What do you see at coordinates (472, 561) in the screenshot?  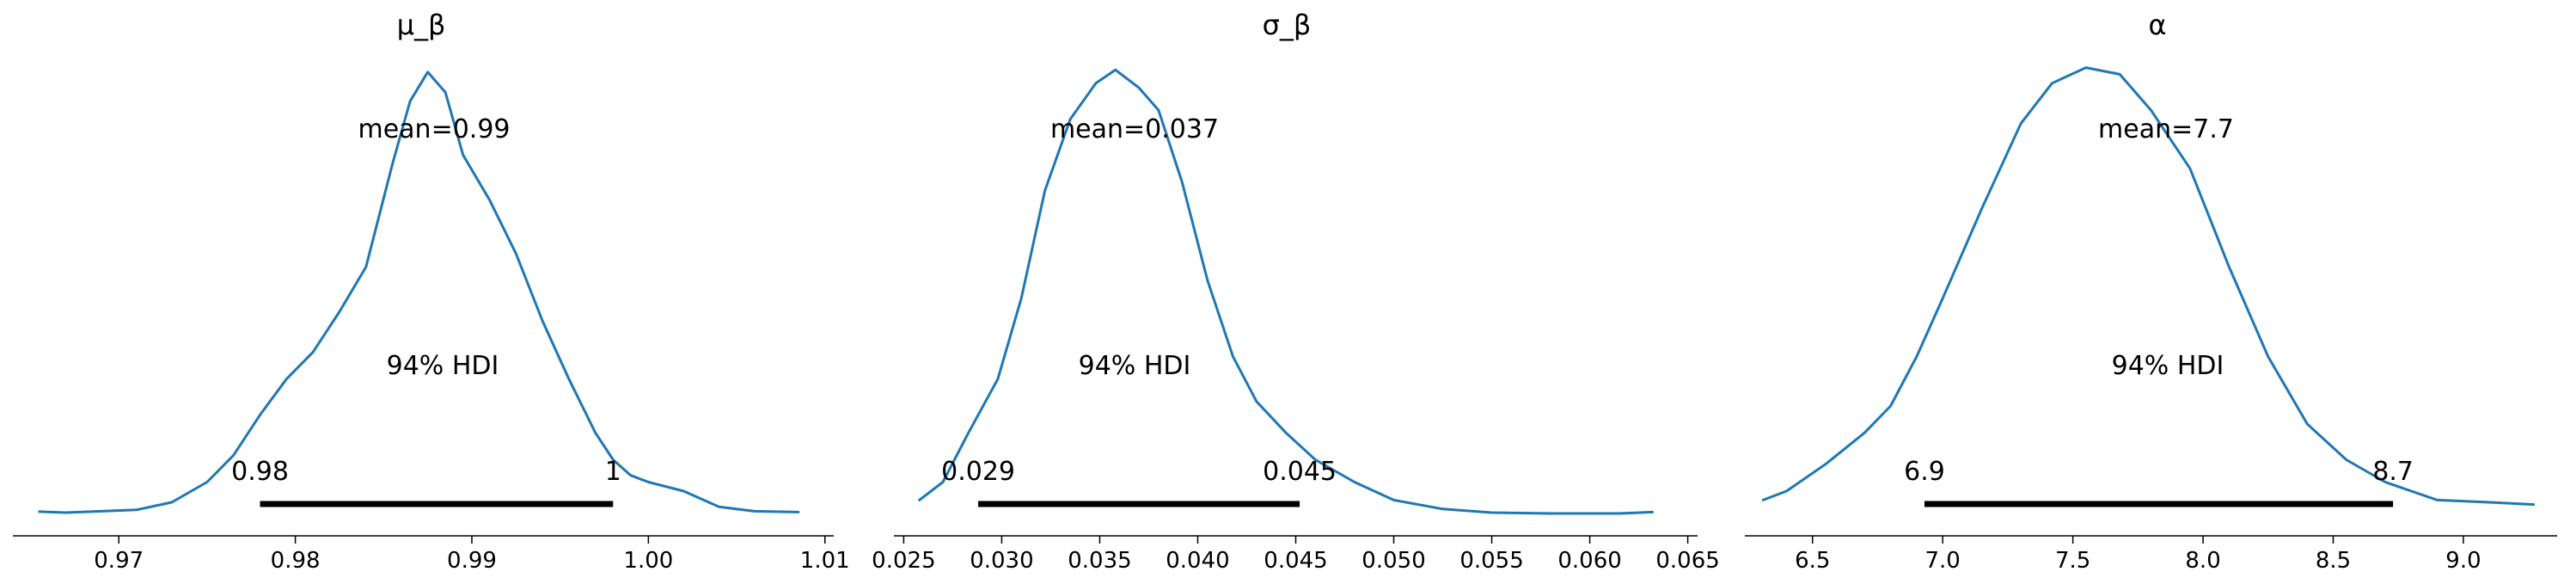 I see `panel-1-x-tick-label: 0.99` at bounding box center [472, 561].